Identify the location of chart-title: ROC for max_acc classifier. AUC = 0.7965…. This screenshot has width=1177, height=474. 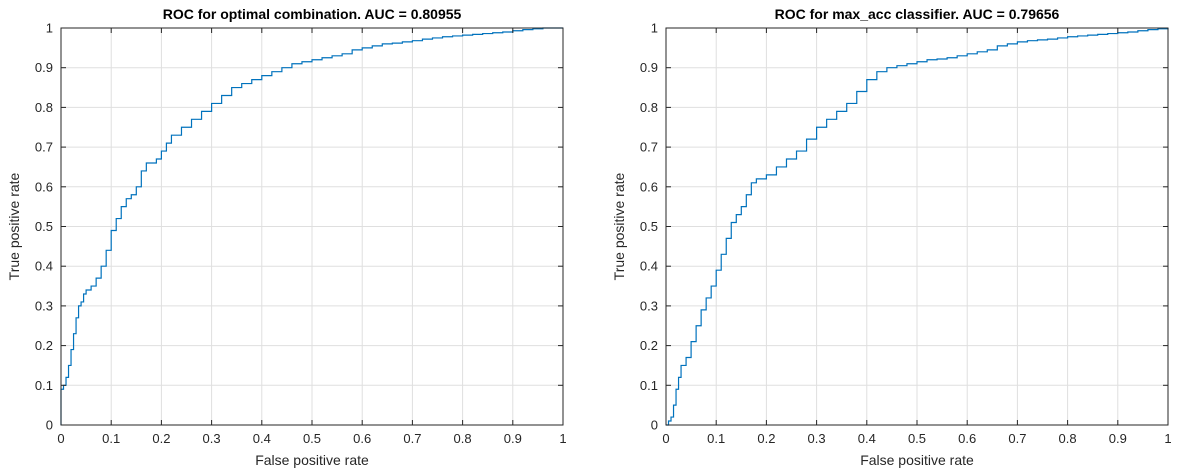
(917, 14).